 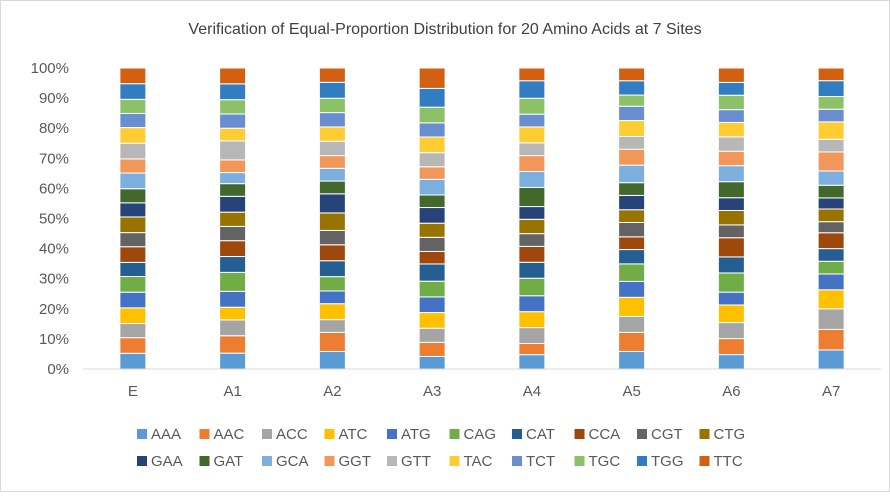 What do you see at coordinates (432, 391) in the screenshot?
I see `x-tick-label: A3` at bounding box center [432, 391].